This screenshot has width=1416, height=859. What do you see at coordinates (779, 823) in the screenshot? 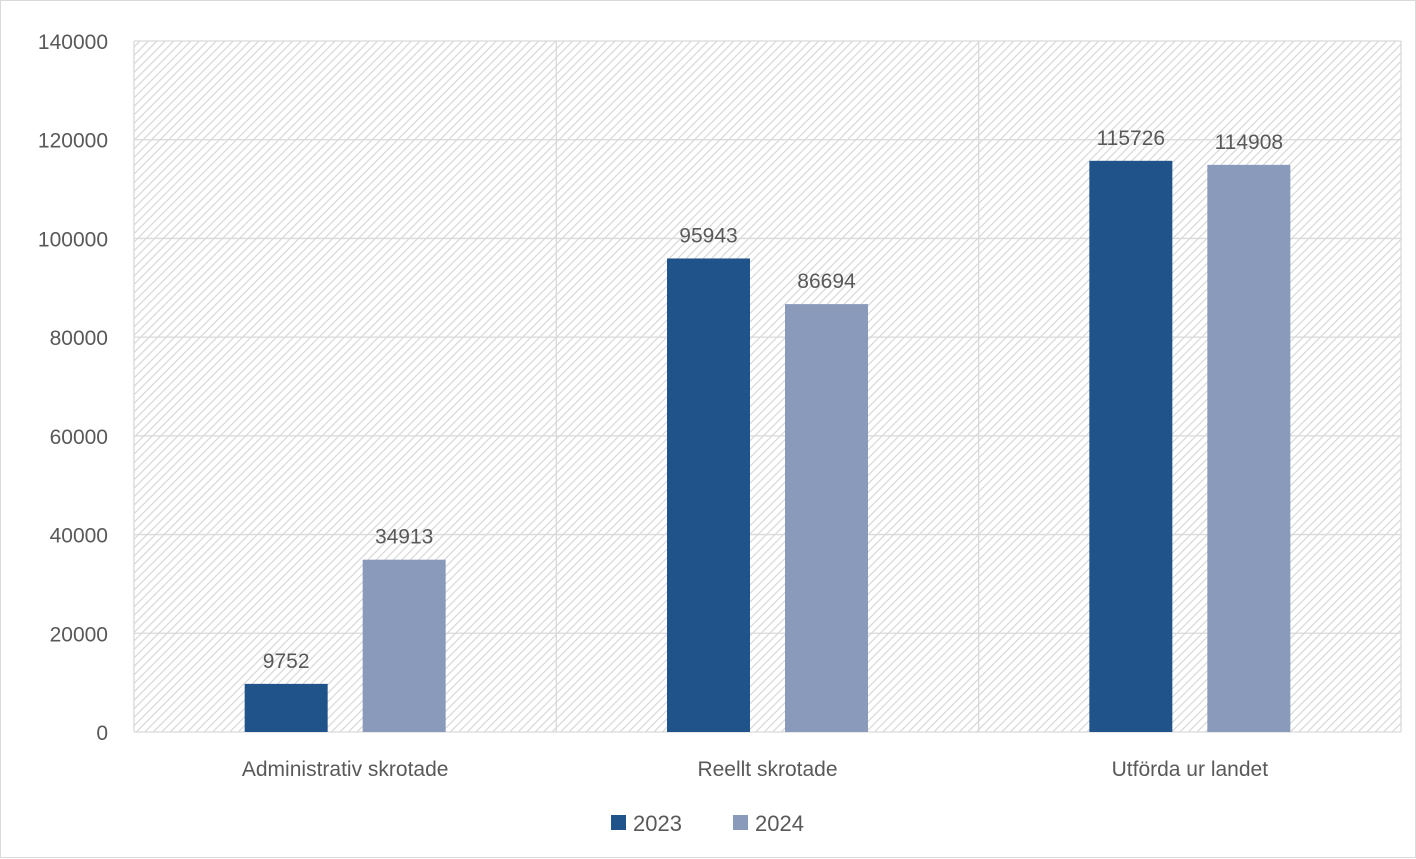
I see `legend-label: 2024` at bounding box center [779, 823].